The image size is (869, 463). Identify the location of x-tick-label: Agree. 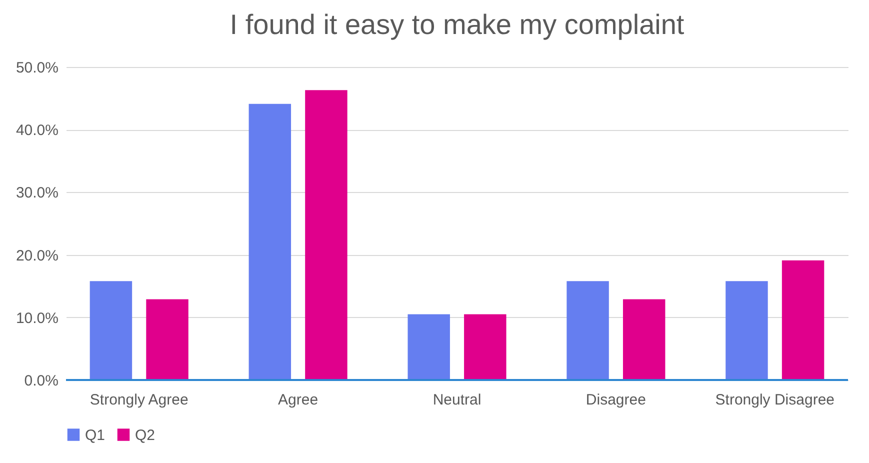
(298, 400).